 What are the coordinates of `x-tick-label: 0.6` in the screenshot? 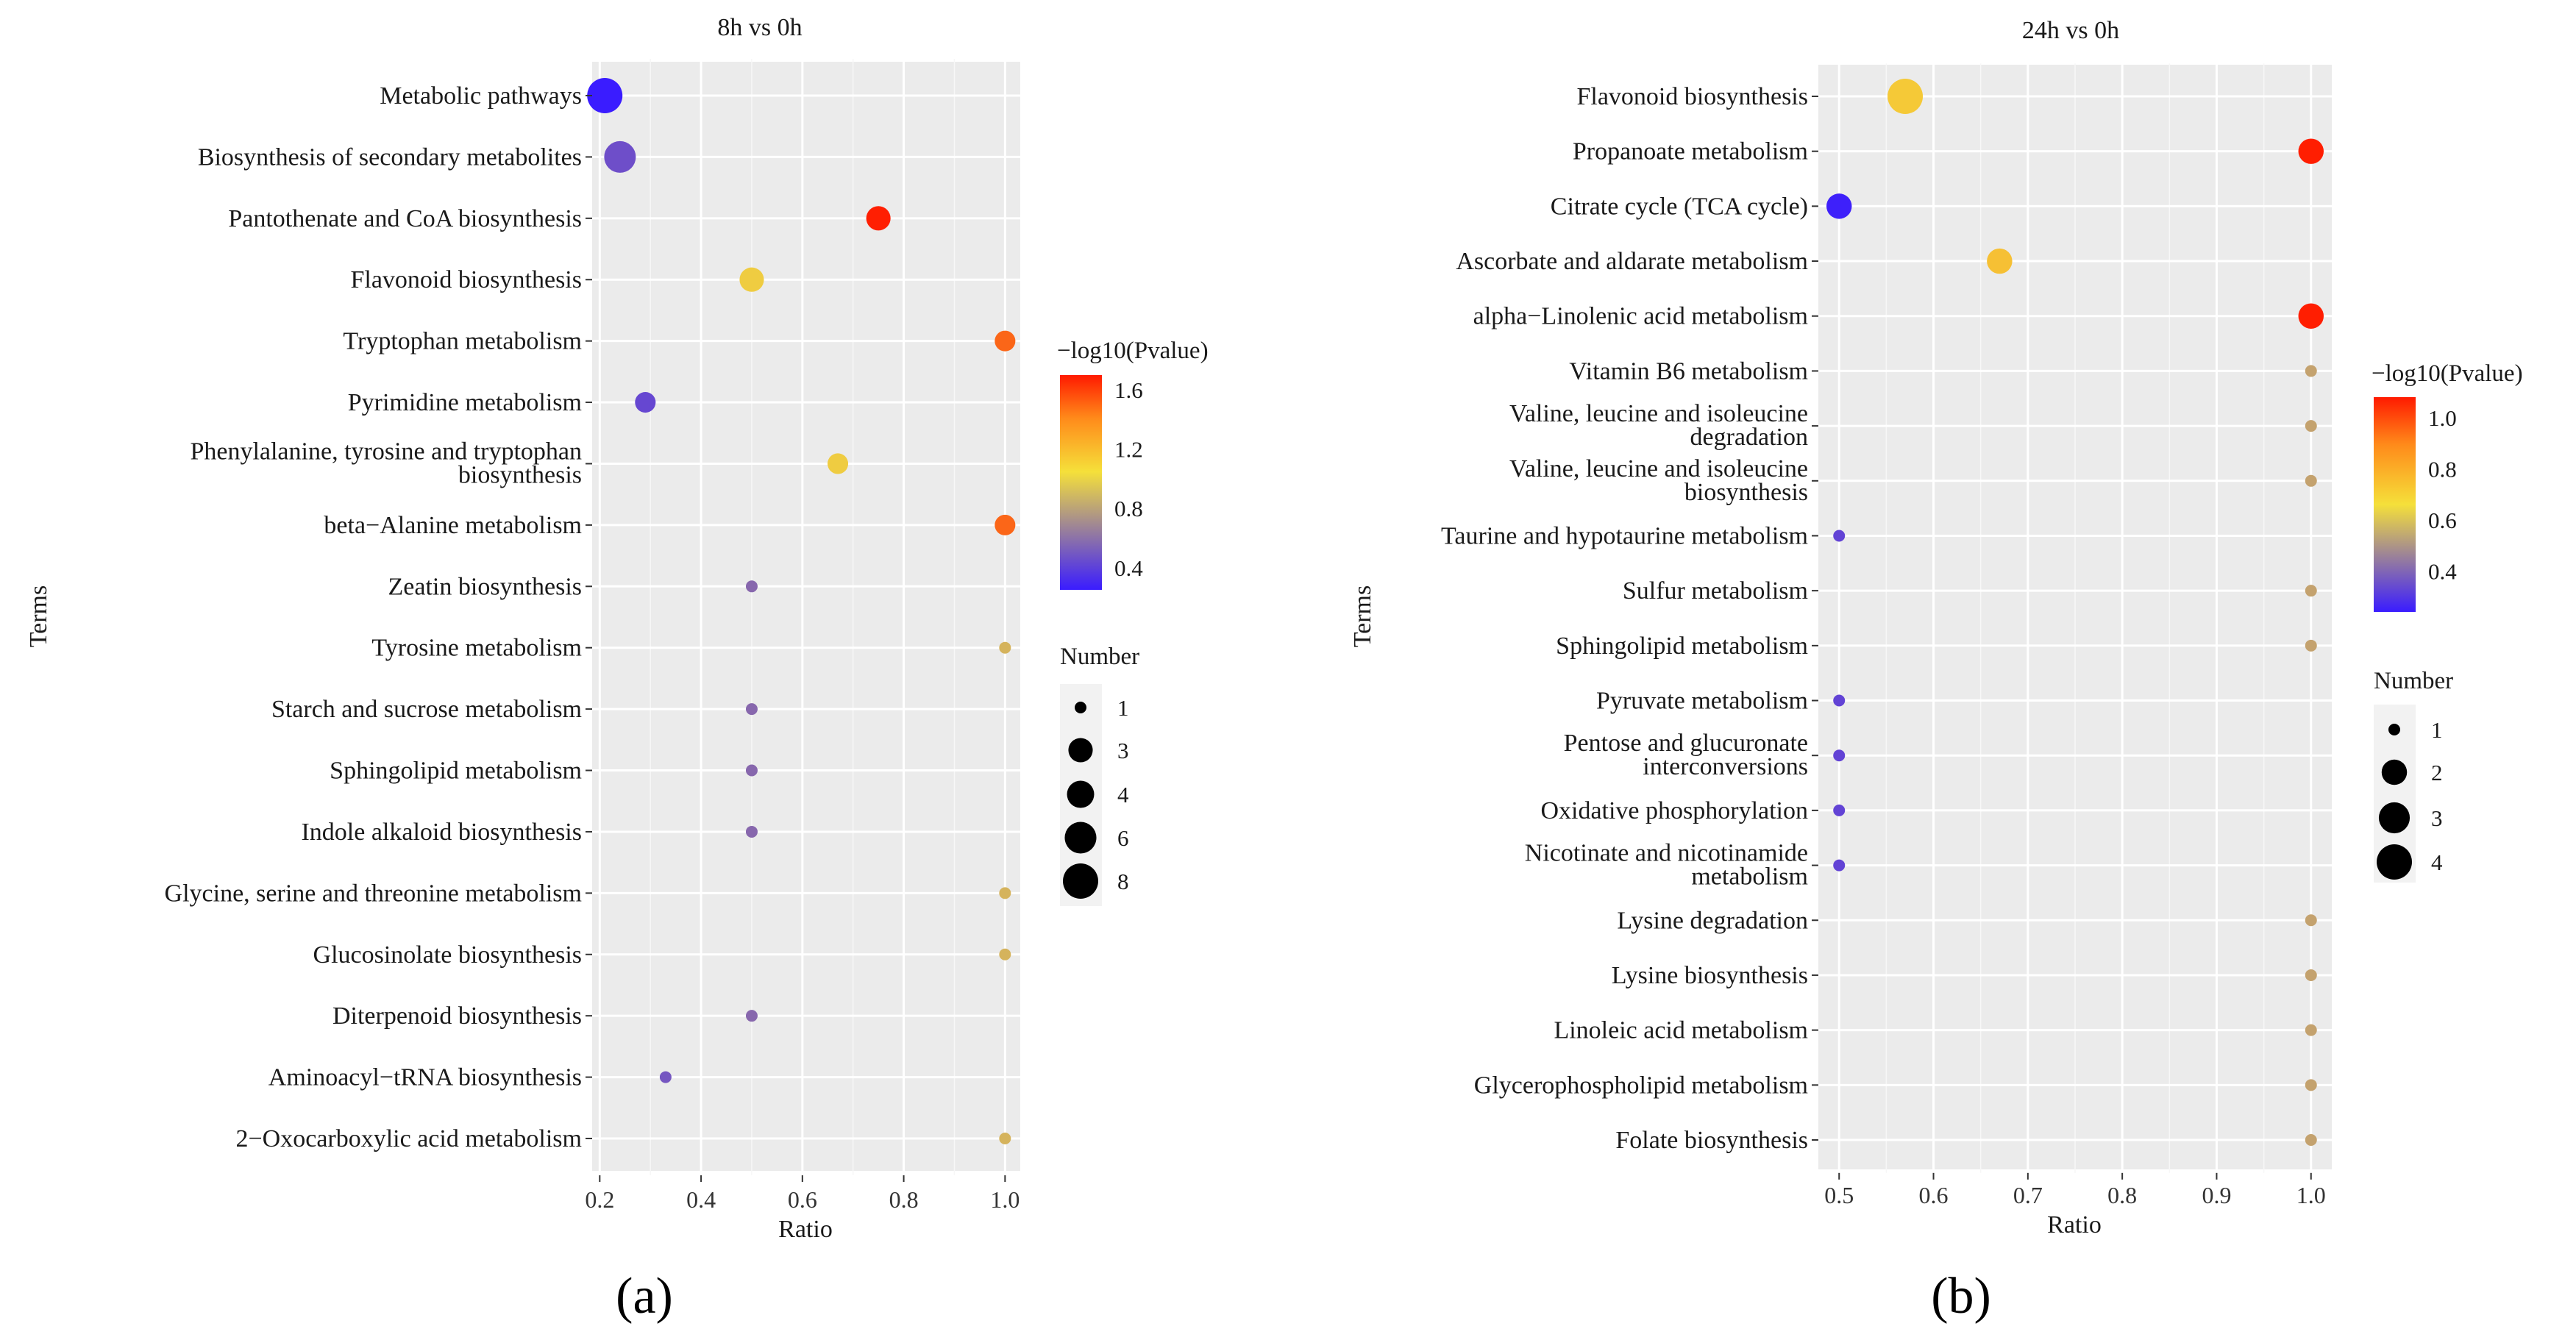 It's located at (802, 1199).